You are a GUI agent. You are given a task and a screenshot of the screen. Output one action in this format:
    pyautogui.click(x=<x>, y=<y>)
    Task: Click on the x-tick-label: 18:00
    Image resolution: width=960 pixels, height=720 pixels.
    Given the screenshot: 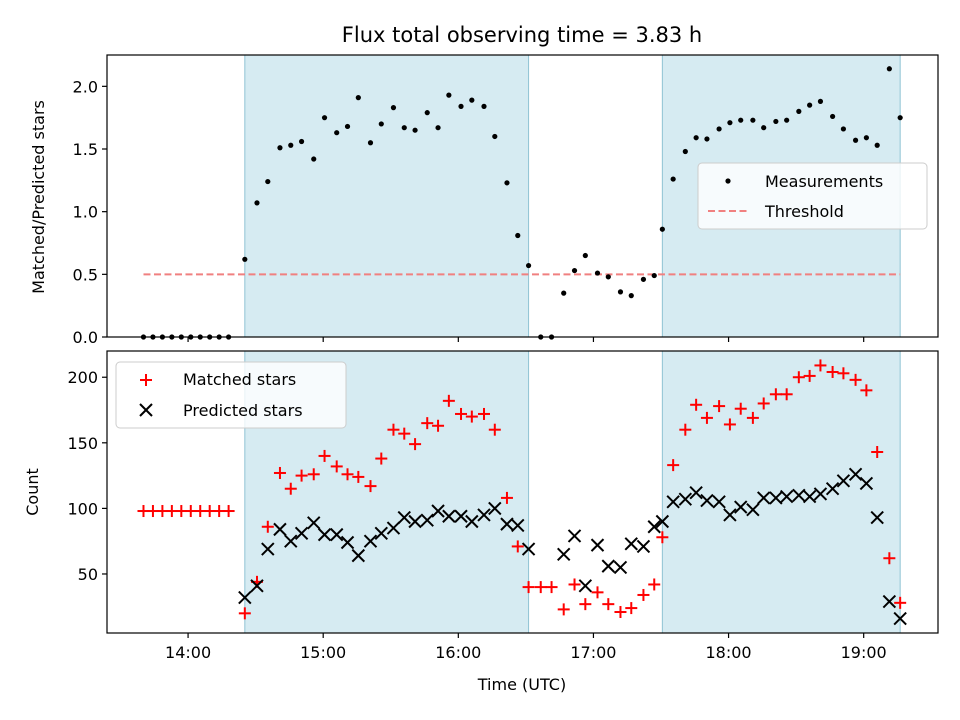 What is the action you would take?
    pyautogui.click(x=729, y=652)
    